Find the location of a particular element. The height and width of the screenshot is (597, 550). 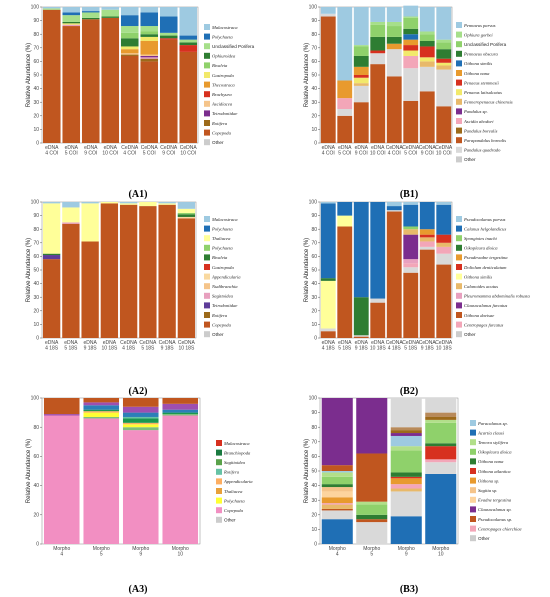

legend-label: Calanoides acutus is located at coordinates (481, 286).